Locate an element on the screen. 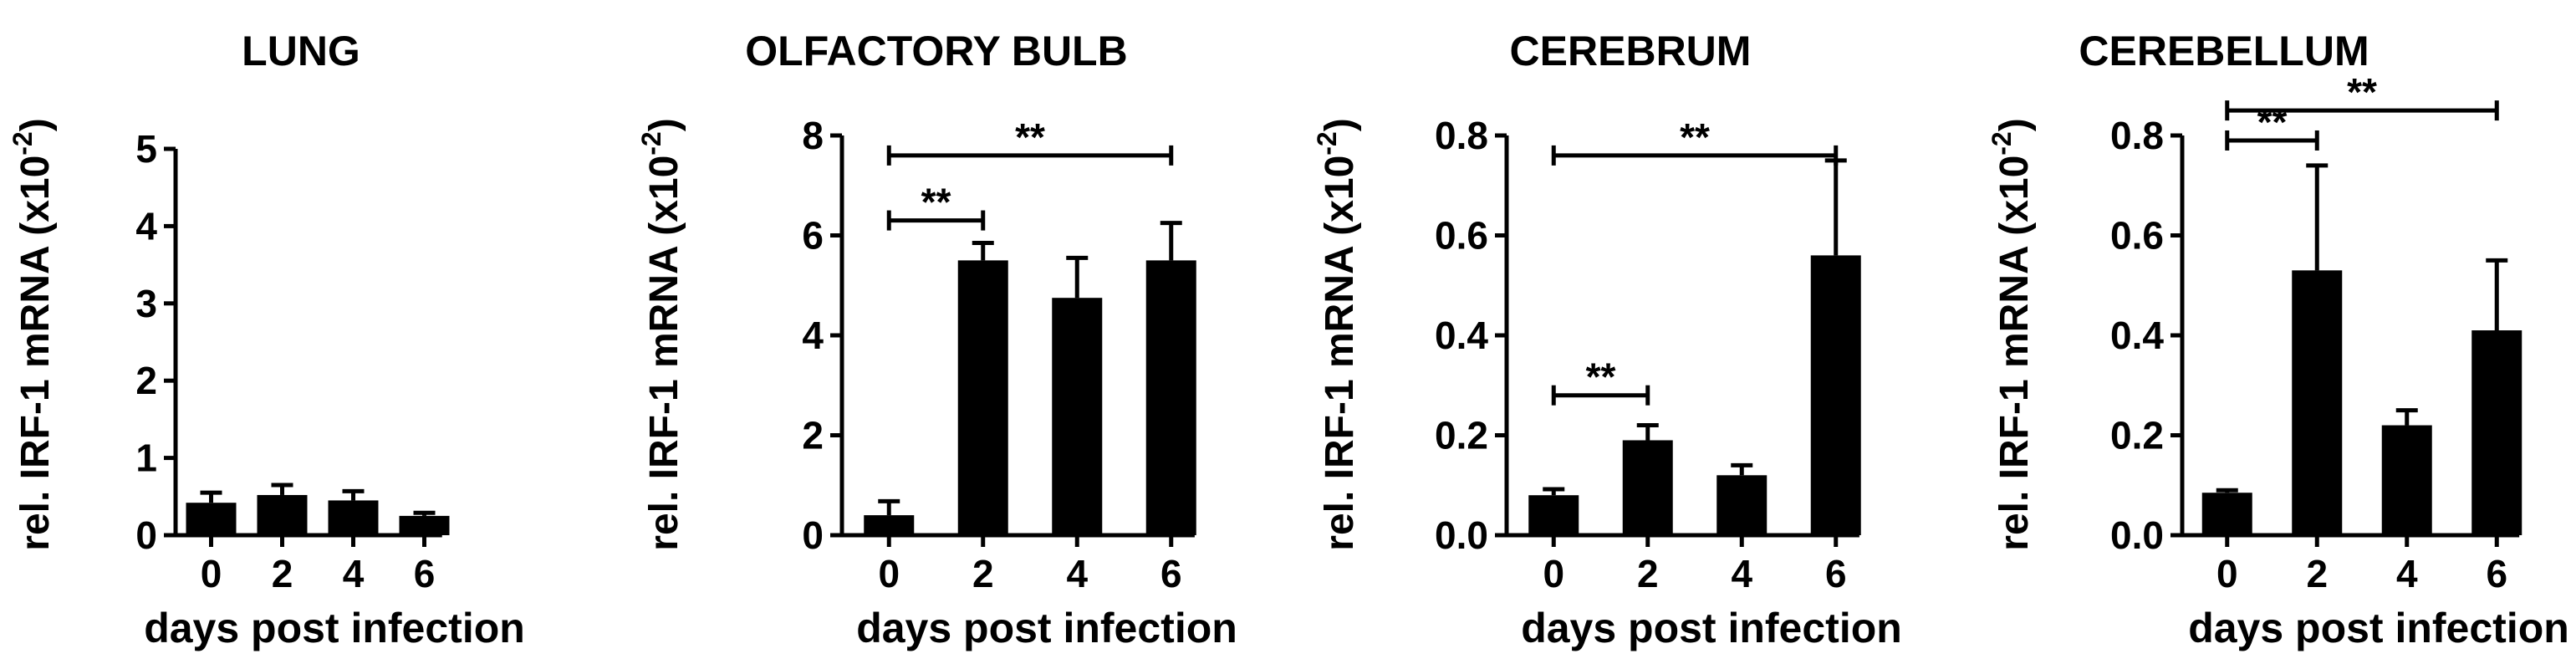 The height and width of the screenshot is (669, 2576). y-tick-label: 5 is located at coordinates (146, 149).